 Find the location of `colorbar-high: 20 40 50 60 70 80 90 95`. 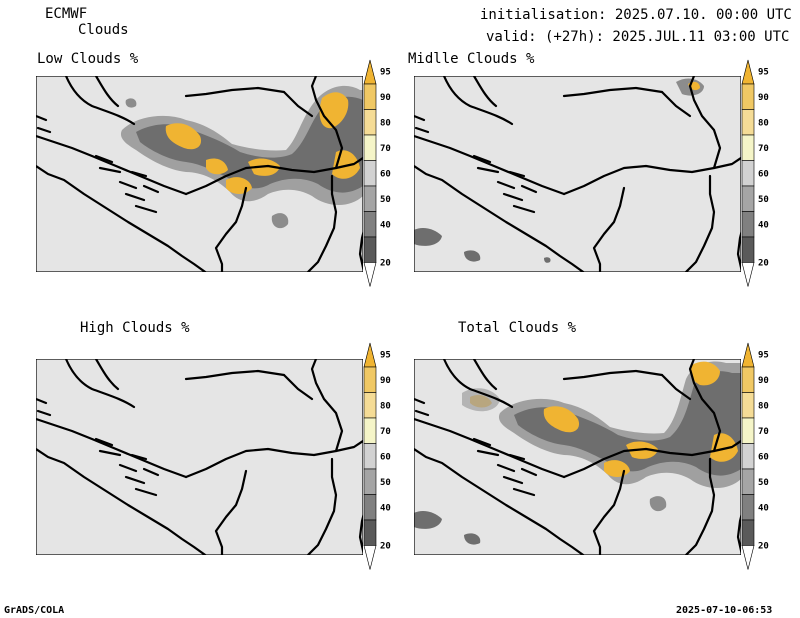

colorbar-high: 20 40 50 60 70 80 90 95 is located at coordinates (377, 456).